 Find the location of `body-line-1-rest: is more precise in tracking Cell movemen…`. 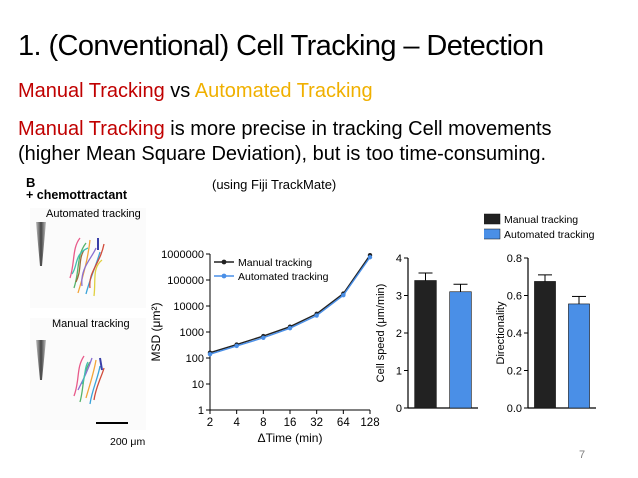

body-line-1-rest: is more precise in tracking Cell movemen… is located at coordinates (358, 129).